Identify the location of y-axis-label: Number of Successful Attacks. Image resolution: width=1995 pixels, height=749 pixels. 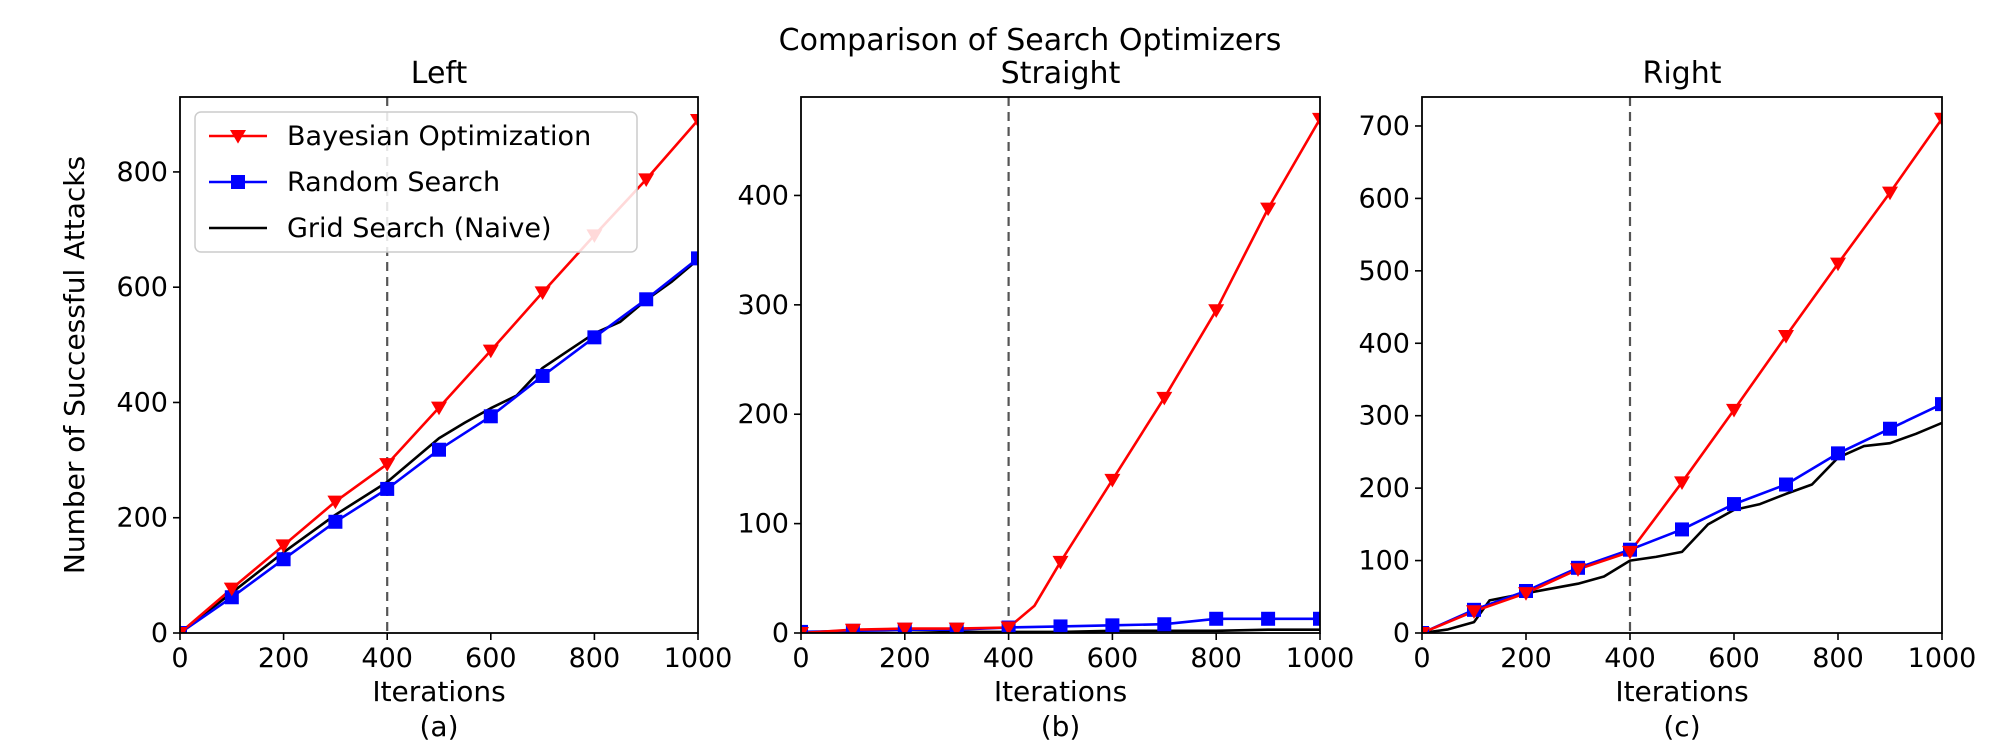
(74, 365).